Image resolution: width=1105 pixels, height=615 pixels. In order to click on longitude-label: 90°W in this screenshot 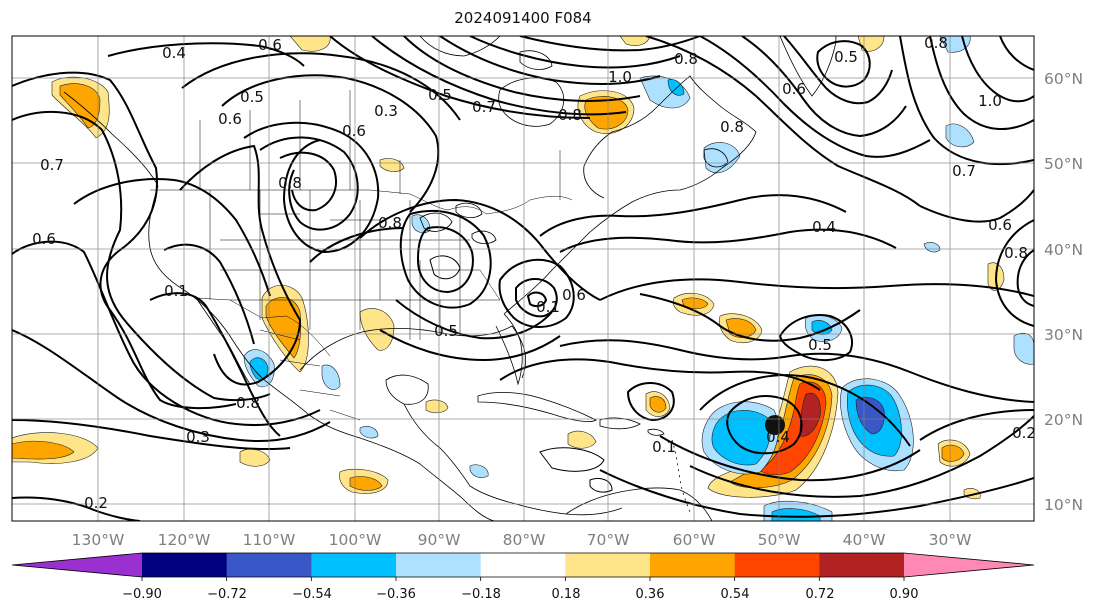, I will do `click(439, 540)`.